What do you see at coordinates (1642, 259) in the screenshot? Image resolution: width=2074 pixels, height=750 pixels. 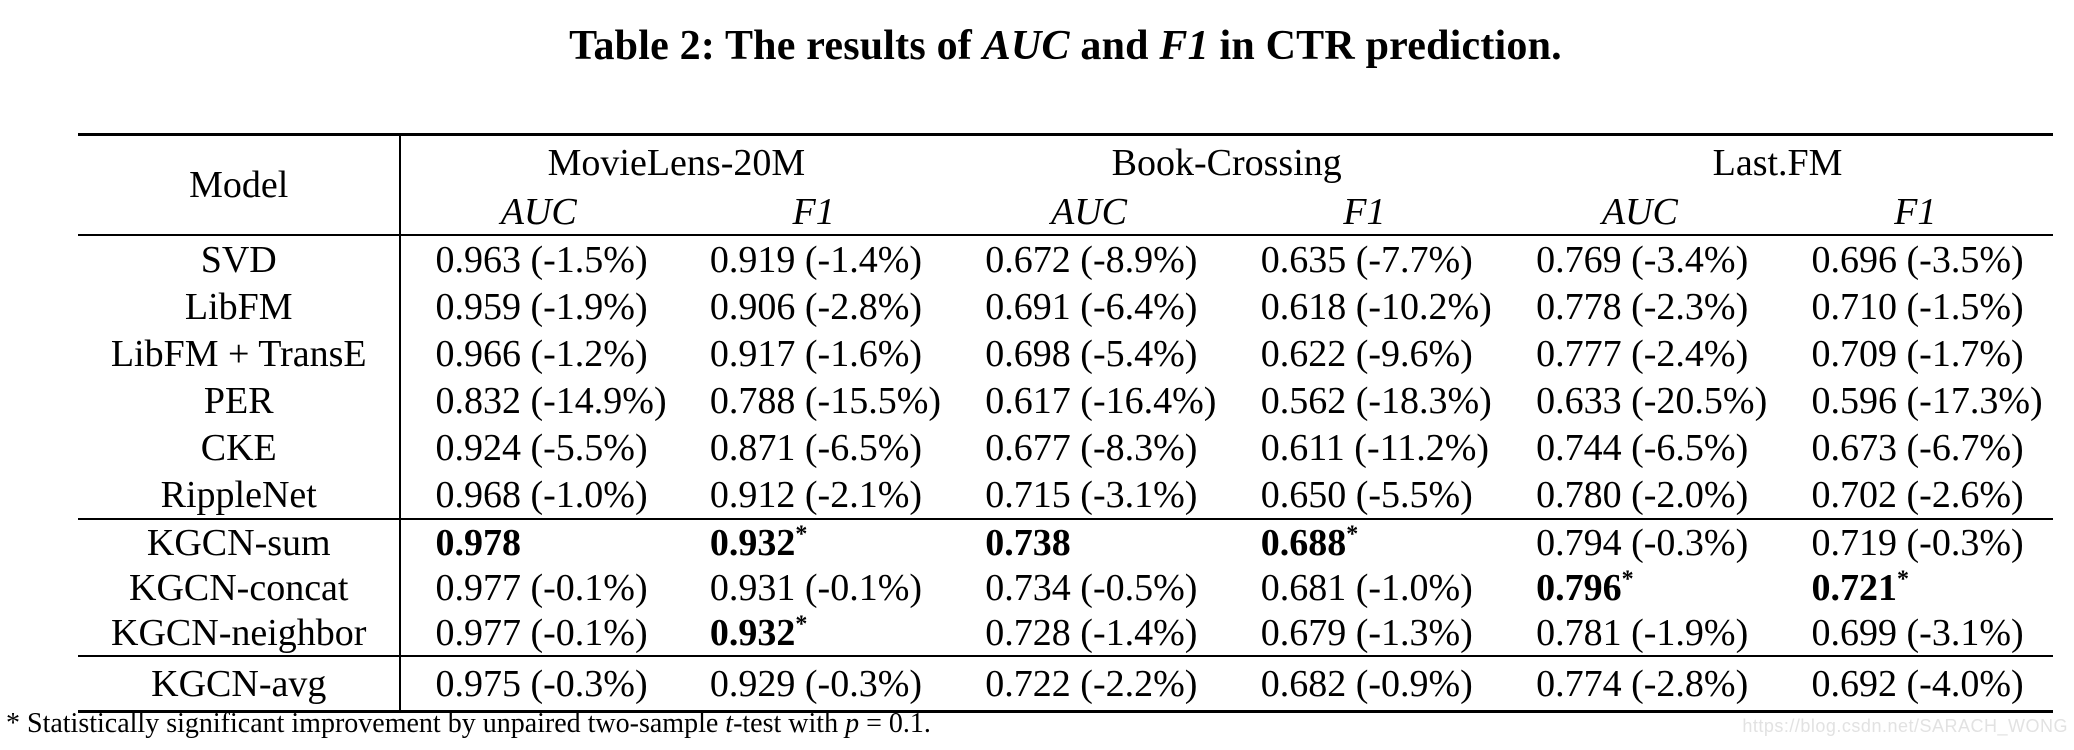 I see `metric-value: 0.769 (-3.4%)` at bounding box center [1642, 259].